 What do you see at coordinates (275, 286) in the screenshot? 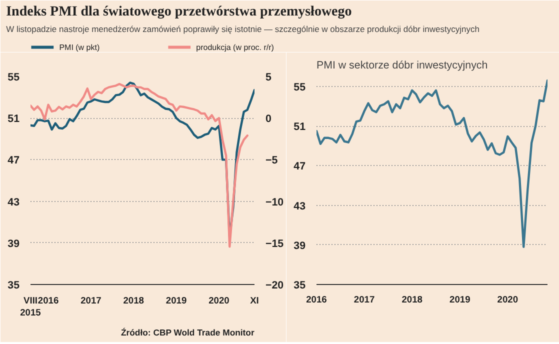
I see `y2-tick-label: −20` at bounding box center [275, 286].